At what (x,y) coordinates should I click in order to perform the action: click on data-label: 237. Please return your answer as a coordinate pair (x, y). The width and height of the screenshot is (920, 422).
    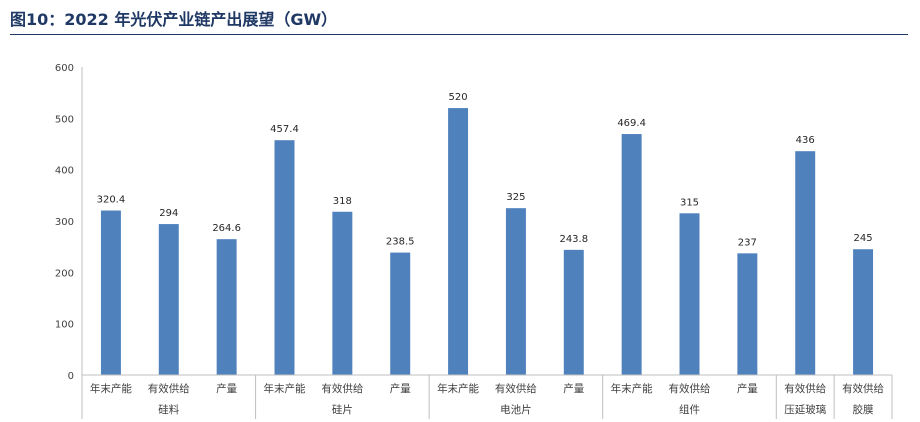
    Looking at the image, I should click on (747, 242).